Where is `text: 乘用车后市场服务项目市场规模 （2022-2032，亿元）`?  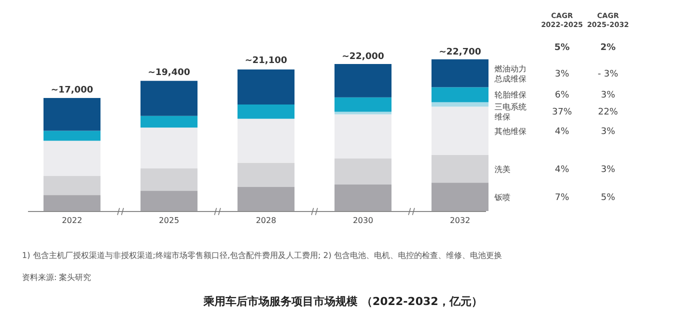 text: 乘用车后市场服务项目市场规模 （2022-2032，亿元） is located at coordinates (342, 301).